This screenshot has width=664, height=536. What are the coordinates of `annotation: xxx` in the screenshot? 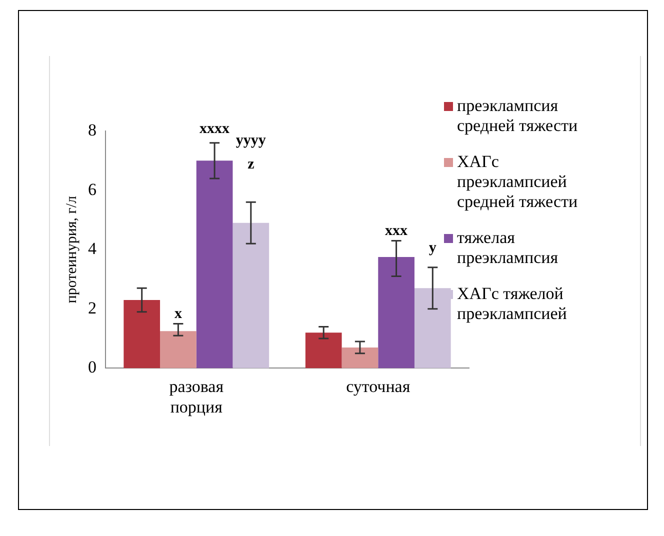 It's located at (396, 231).